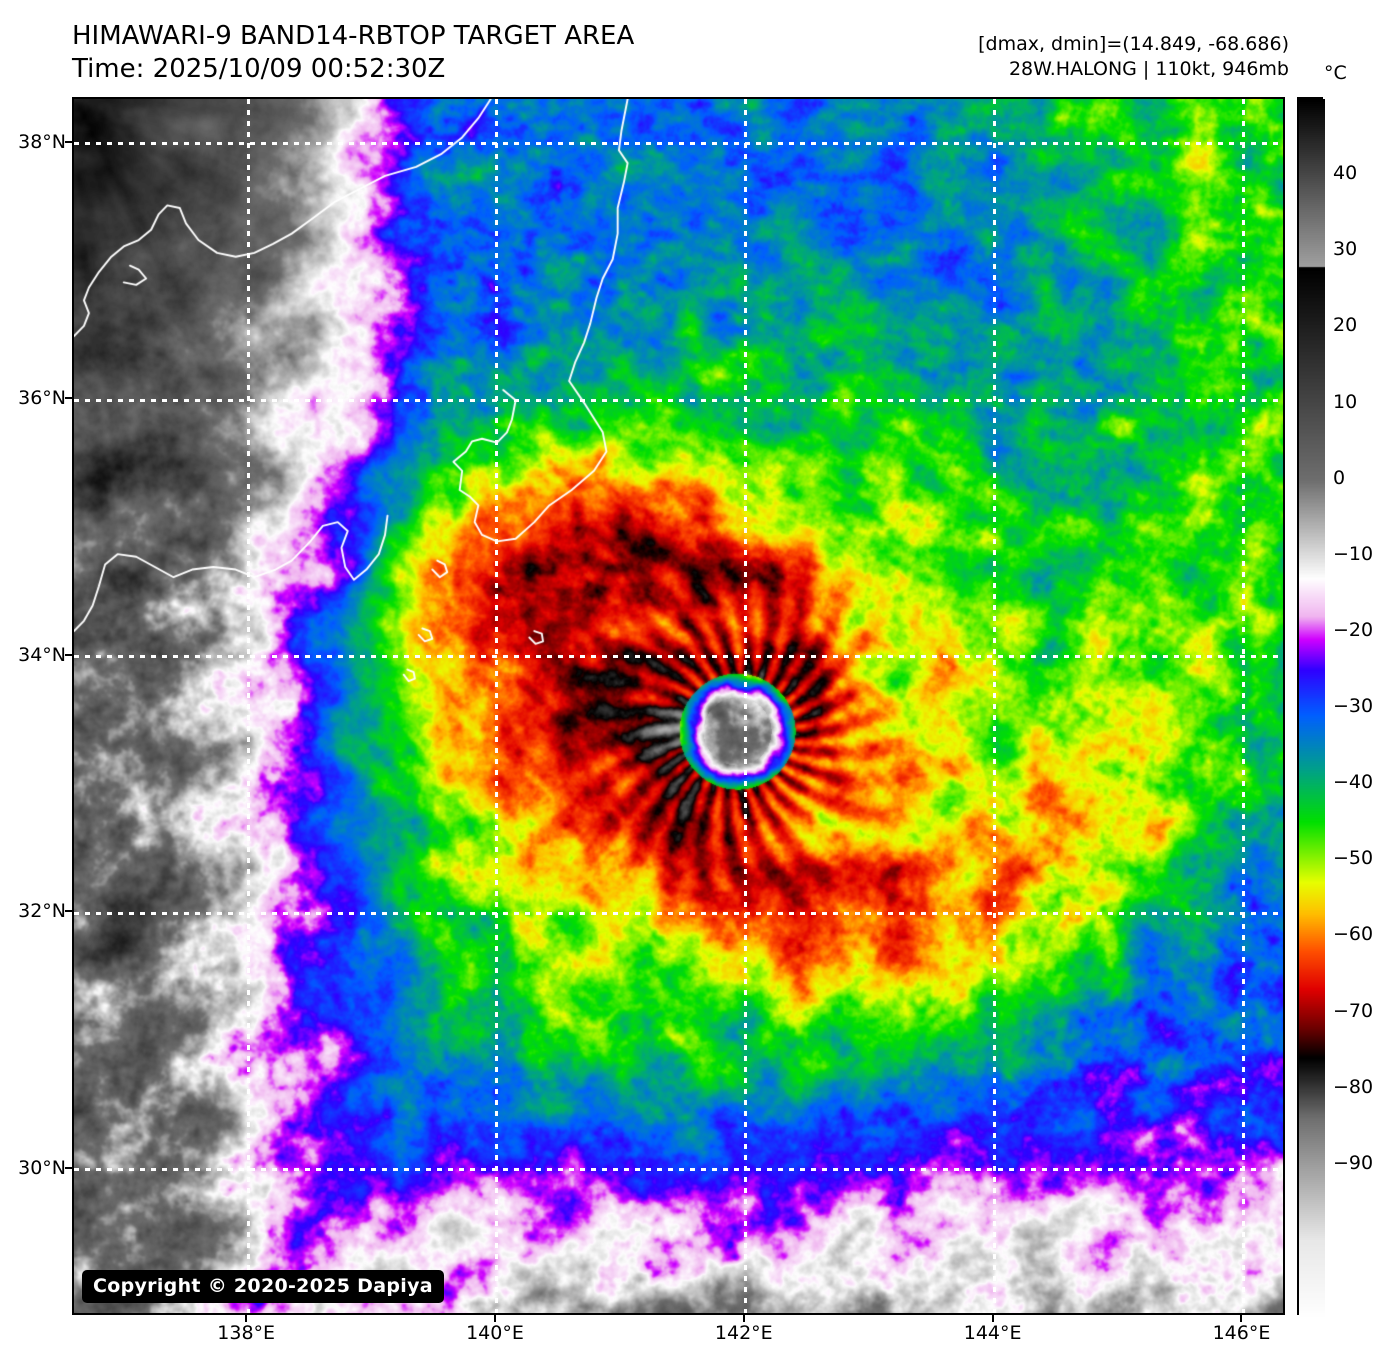 The height and width of the screenshot is (1359, 1389). What do you see at coordinates (743, 1333) in the screenshot?
I see `longitude-tick-label: 142°E` at bounding box center [743, 1333].